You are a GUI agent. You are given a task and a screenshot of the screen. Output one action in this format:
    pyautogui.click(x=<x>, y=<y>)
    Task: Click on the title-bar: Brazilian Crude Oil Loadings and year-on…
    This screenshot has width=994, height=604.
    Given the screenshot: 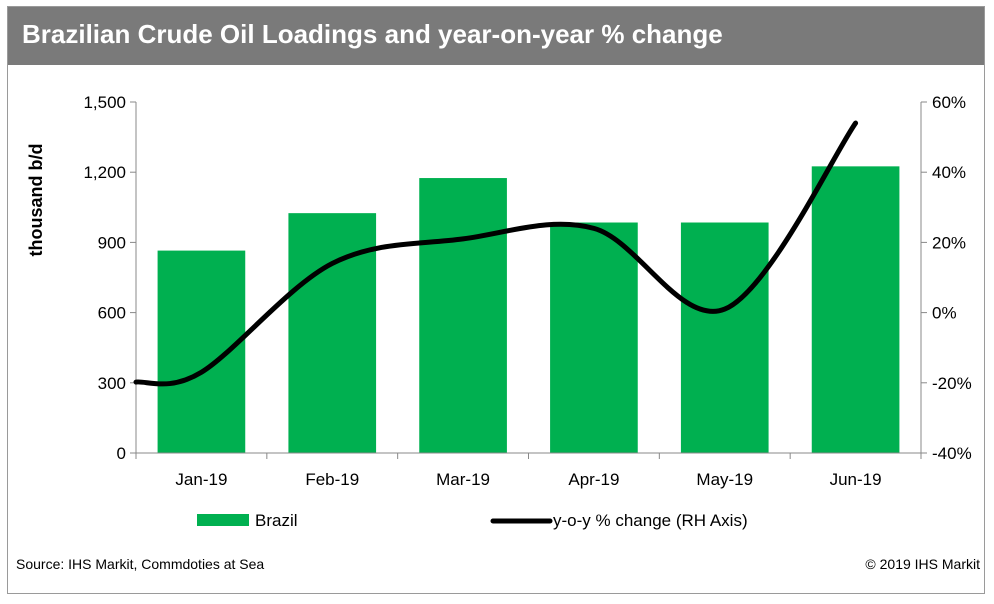 What is the action you would take?
    pyautogui.click(x=496, y=36)
    